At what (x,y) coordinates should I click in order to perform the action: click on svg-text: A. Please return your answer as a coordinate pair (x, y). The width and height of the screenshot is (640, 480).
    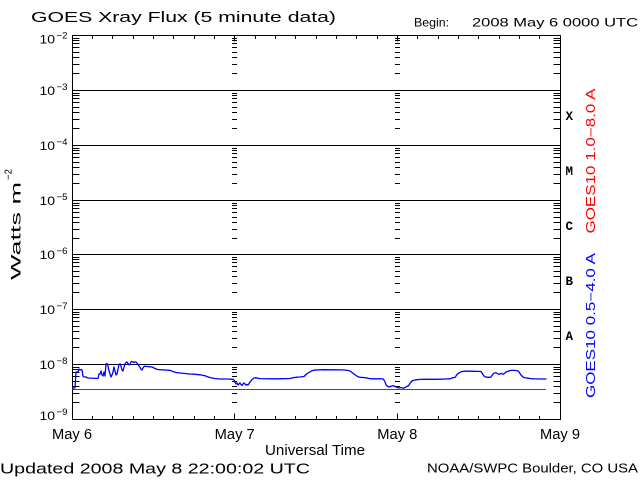
    Looking at the image, I should click on (570, 337).